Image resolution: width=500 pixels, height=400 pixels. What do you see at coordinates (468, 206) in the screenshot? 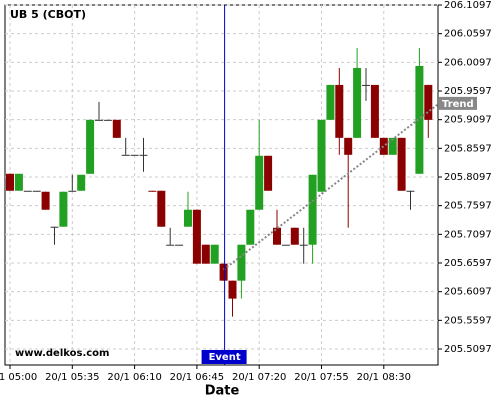
I see `y-tick-label: 205.7597` at bounding box center [468, 206].